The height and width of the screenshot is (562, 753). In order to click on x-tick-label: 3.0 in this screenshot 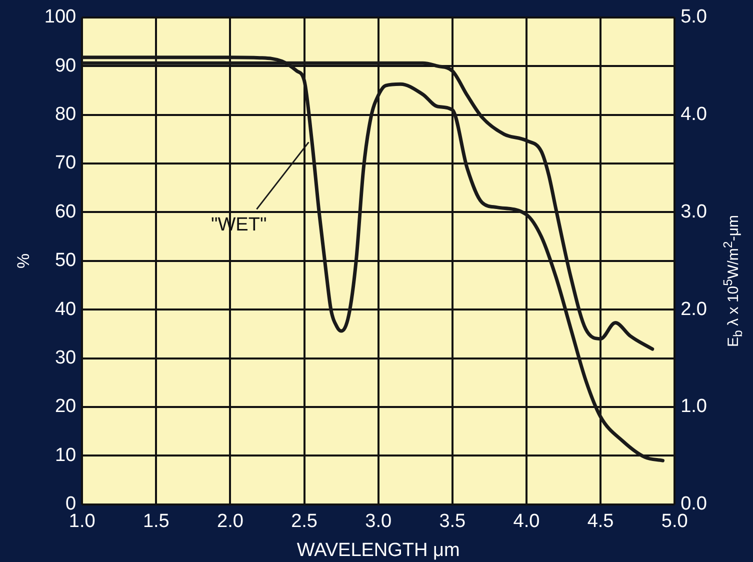, I will do `click(378, 521)`.